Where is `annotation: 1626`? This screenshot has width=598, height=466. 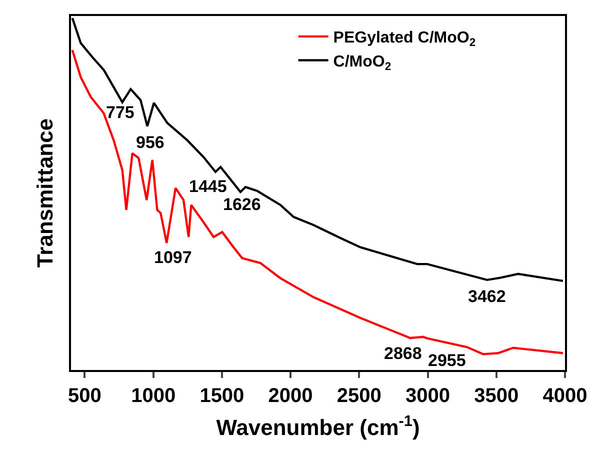
annotation: 1626 is located at coordinates (242, 204).